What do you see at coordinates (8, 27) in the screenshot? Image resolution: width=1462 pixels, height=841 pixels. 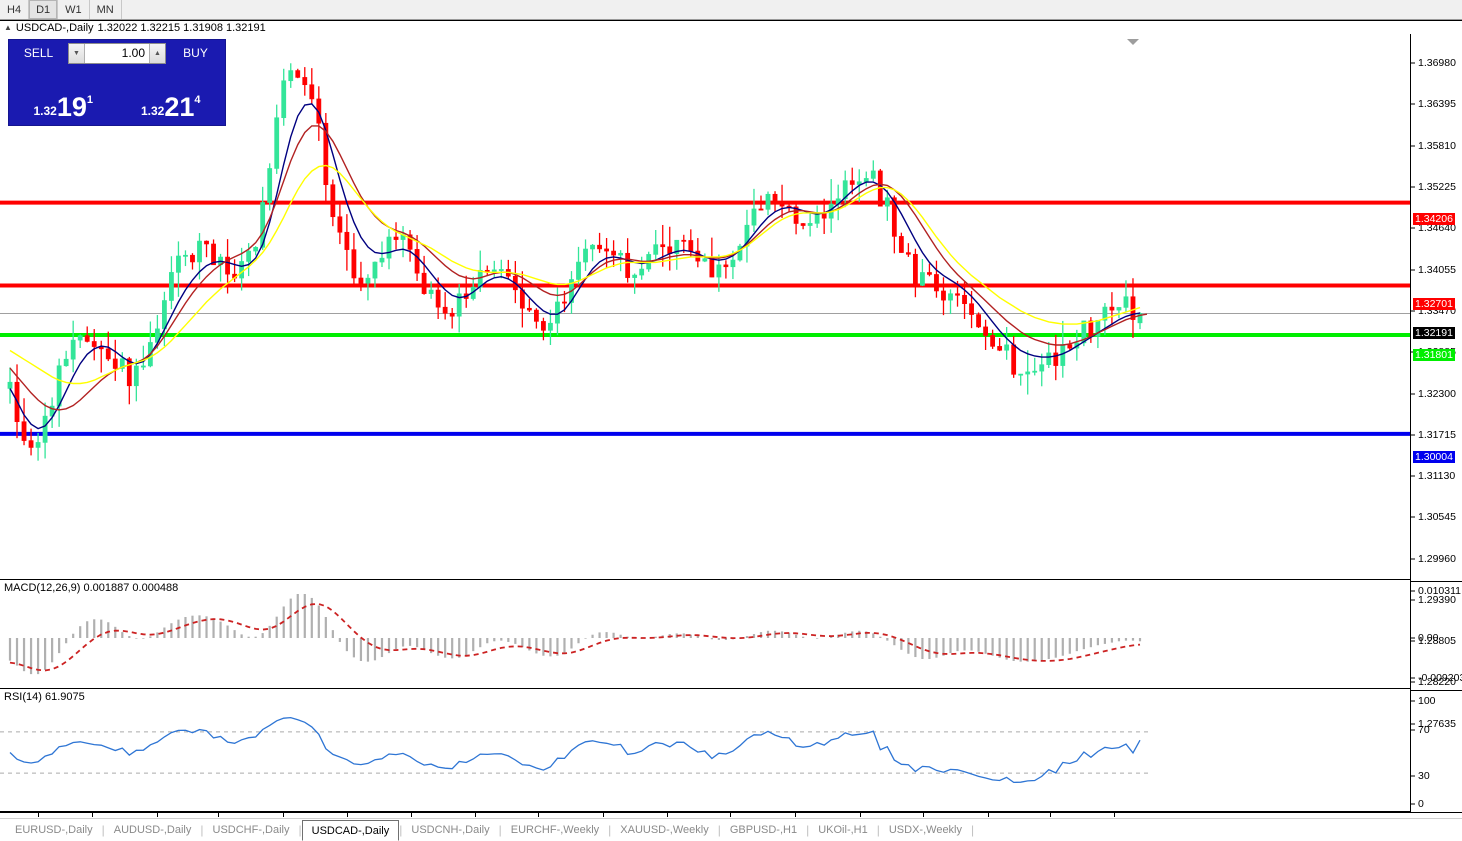 I see `collapse-arrow-icon: ▲` at bounding box center [8, 27].